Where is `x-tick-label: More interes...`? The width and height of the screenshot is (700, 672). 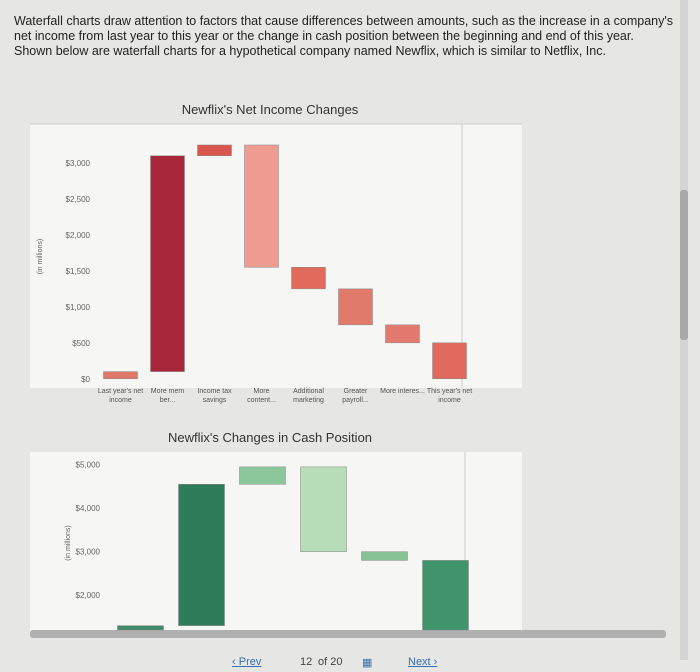 x-tick-label: More interes... is located at coordinates (402, 391).